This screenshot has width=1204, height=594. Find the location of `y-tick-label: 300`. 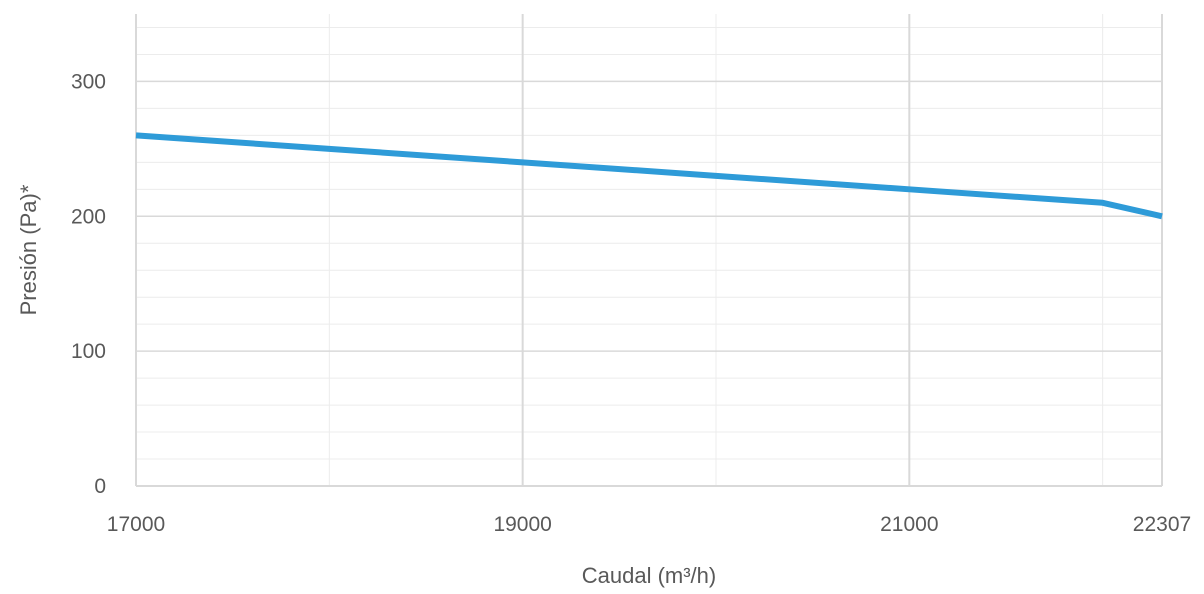

y-tick-label: 300 is located at coordinates (88, 81).